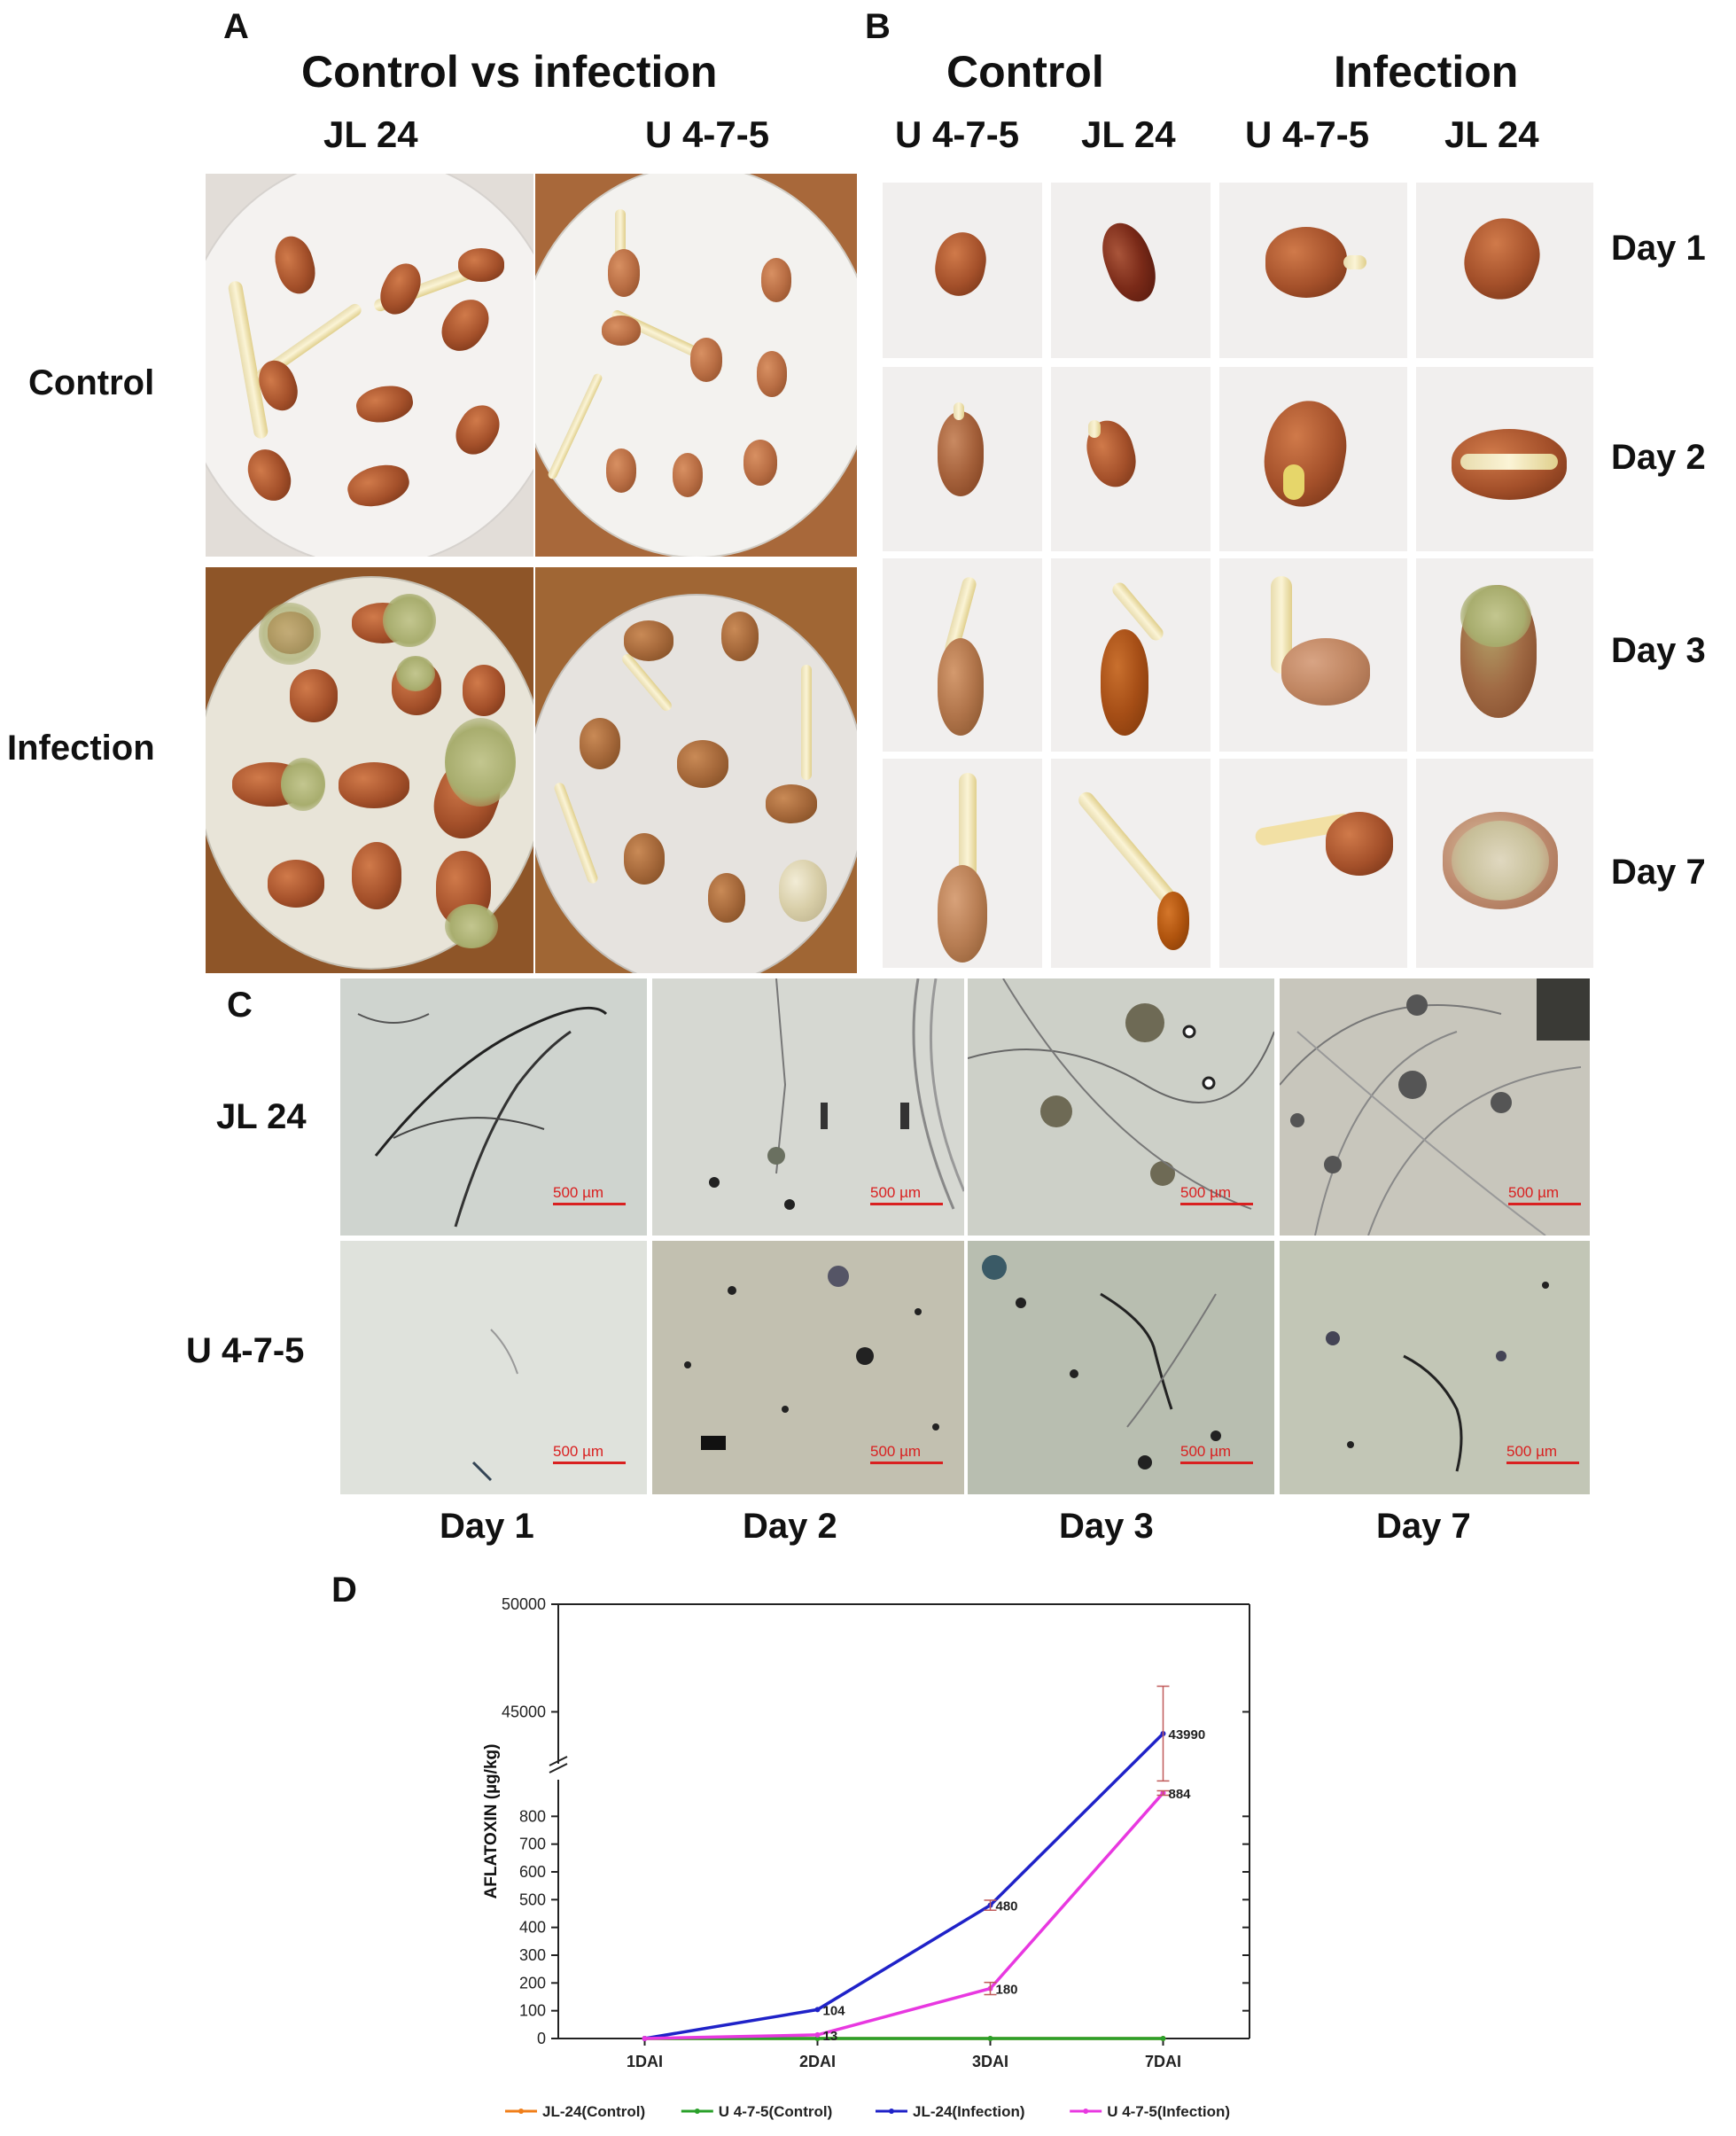 The image size is (1736, 2136). What do you see at coordinates (261, 1116) in the screenshot?
I see `panel-c-row-jl24: JL 24` at bounding box center [261, 1116].